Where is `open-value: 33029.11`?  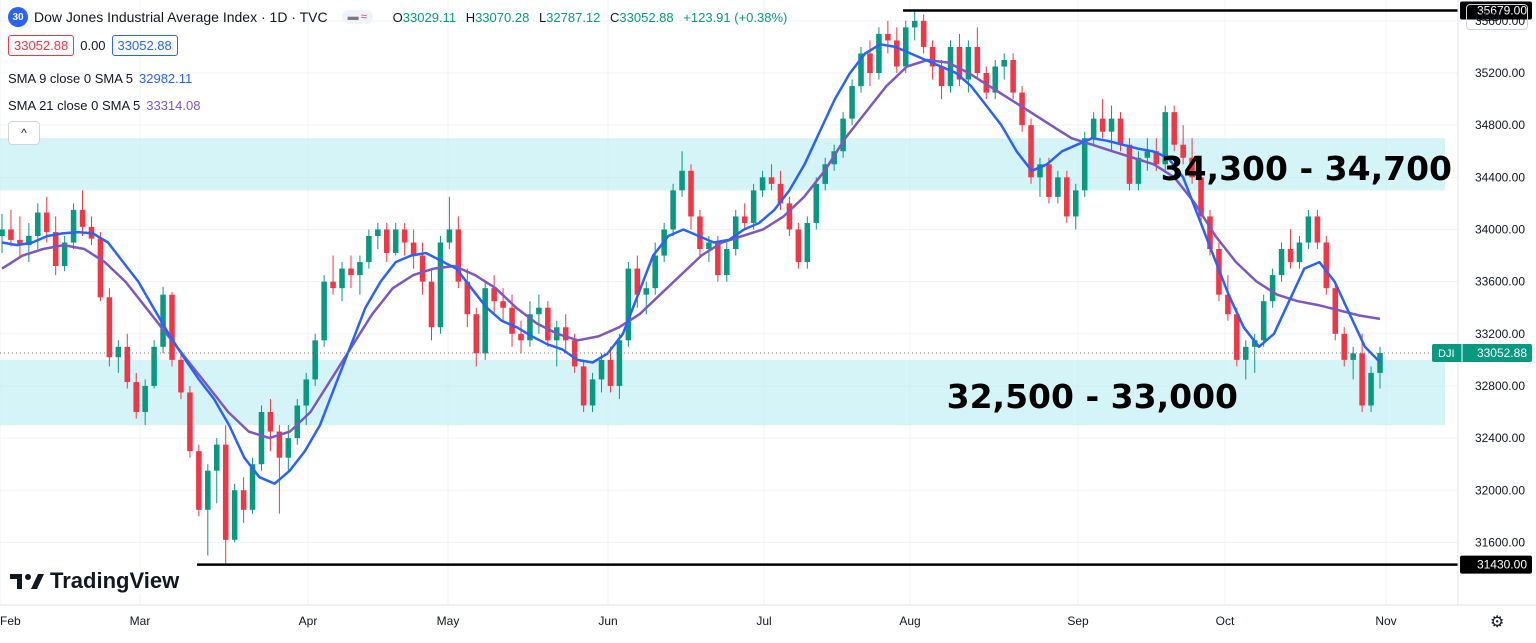
open-value: 33029.11 is located at coordinates (429, 17).